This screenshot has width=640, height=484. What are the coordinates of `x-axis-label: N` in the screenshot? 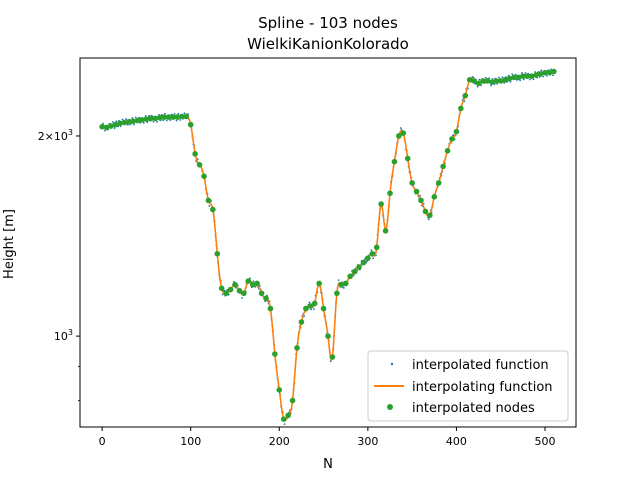 It's located at (328, 464).